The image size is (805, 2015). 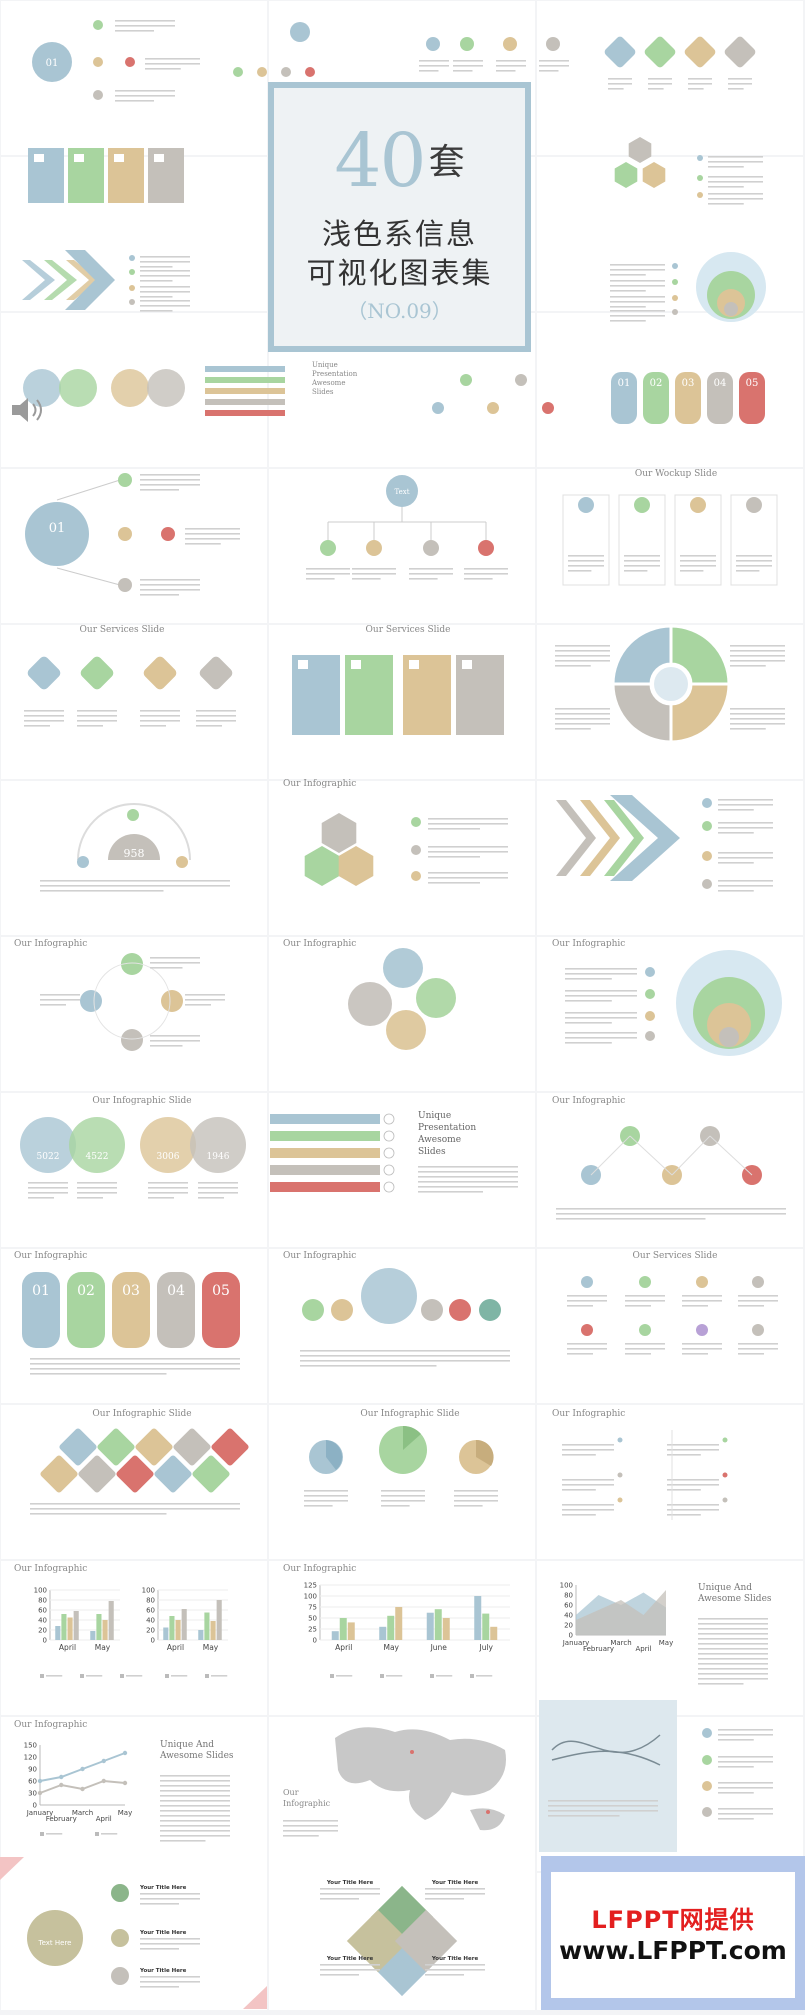 What do you see at coordinates (729, 1037) in the screenshot?
I see `concentric-core` at bounding box center [729, 1037].